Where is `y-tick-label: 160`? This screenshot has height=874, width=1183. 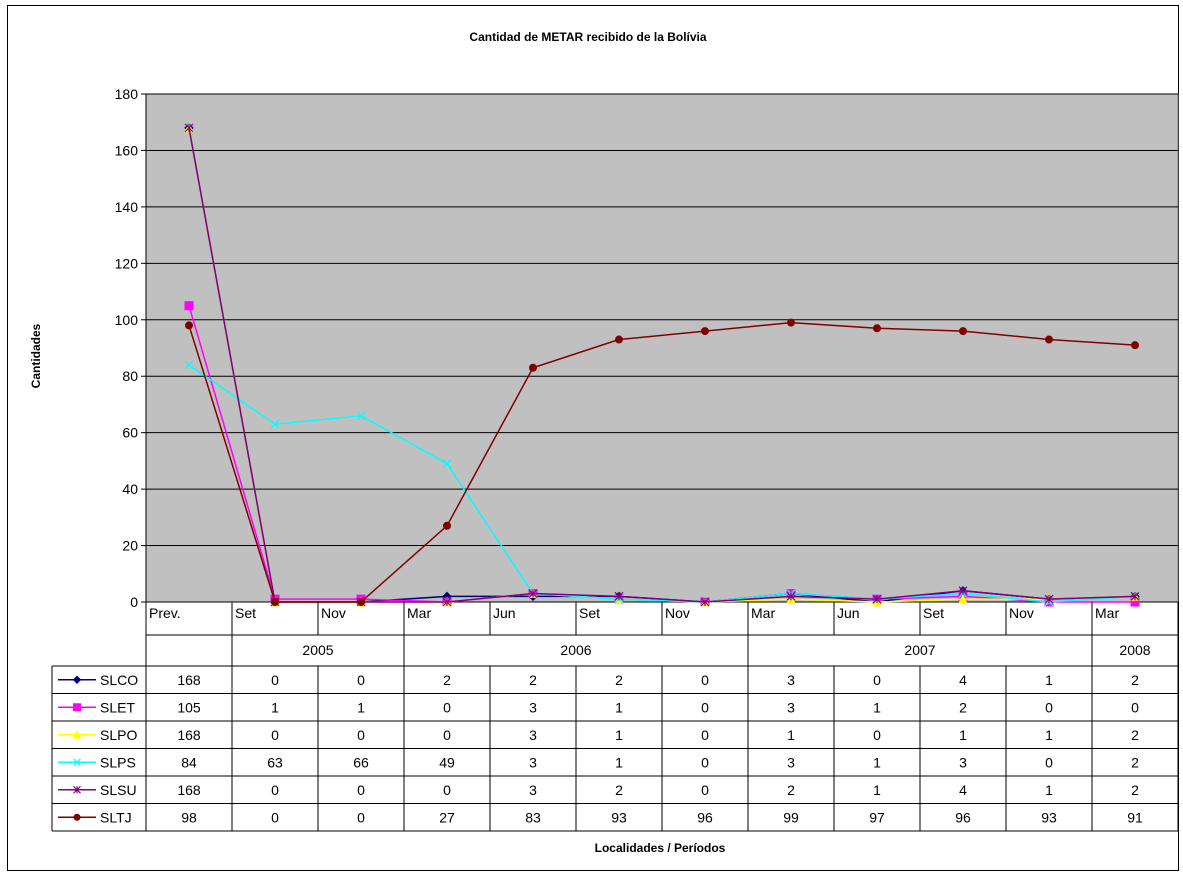
y-tick-label: 160 is located at coordinates (127, 150).